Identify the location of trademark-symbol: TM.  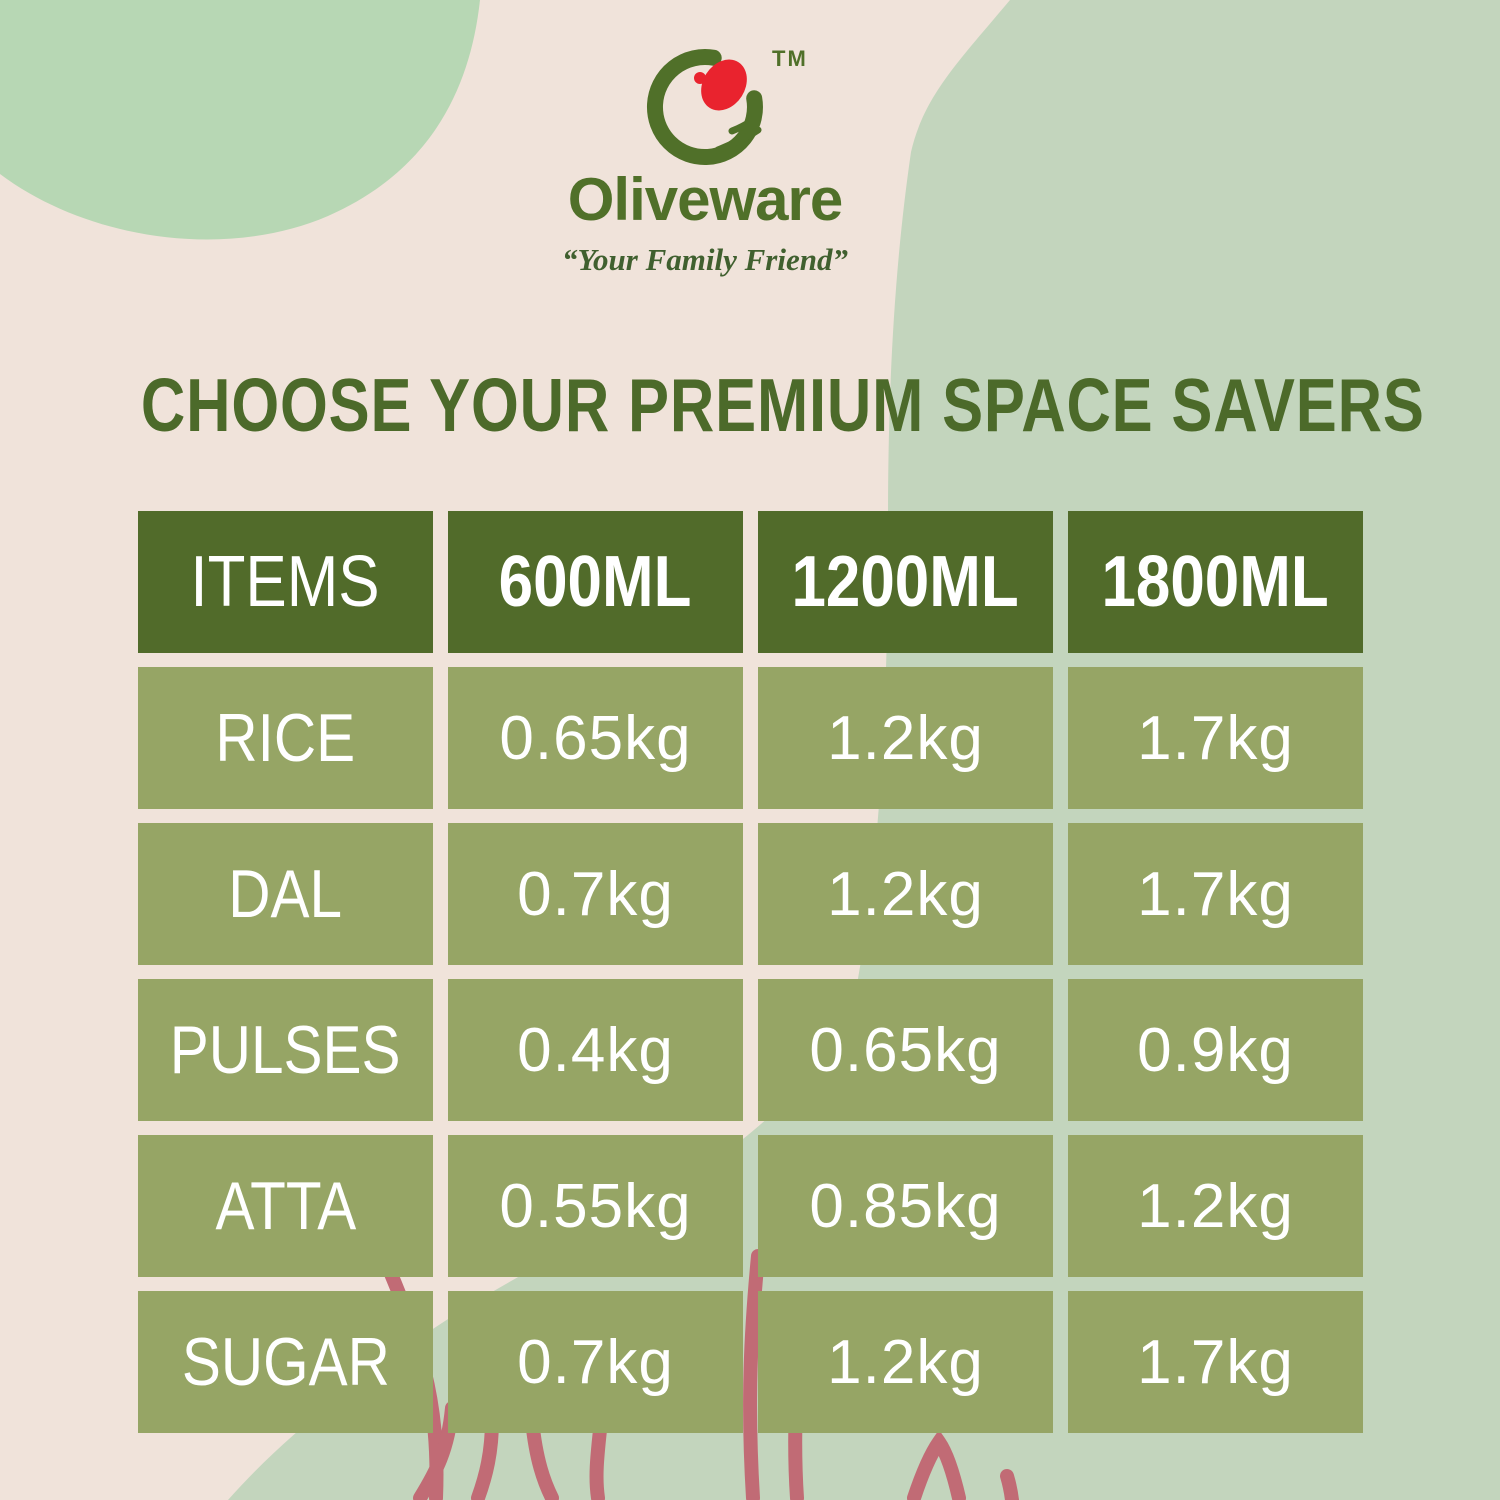
(790, 58).